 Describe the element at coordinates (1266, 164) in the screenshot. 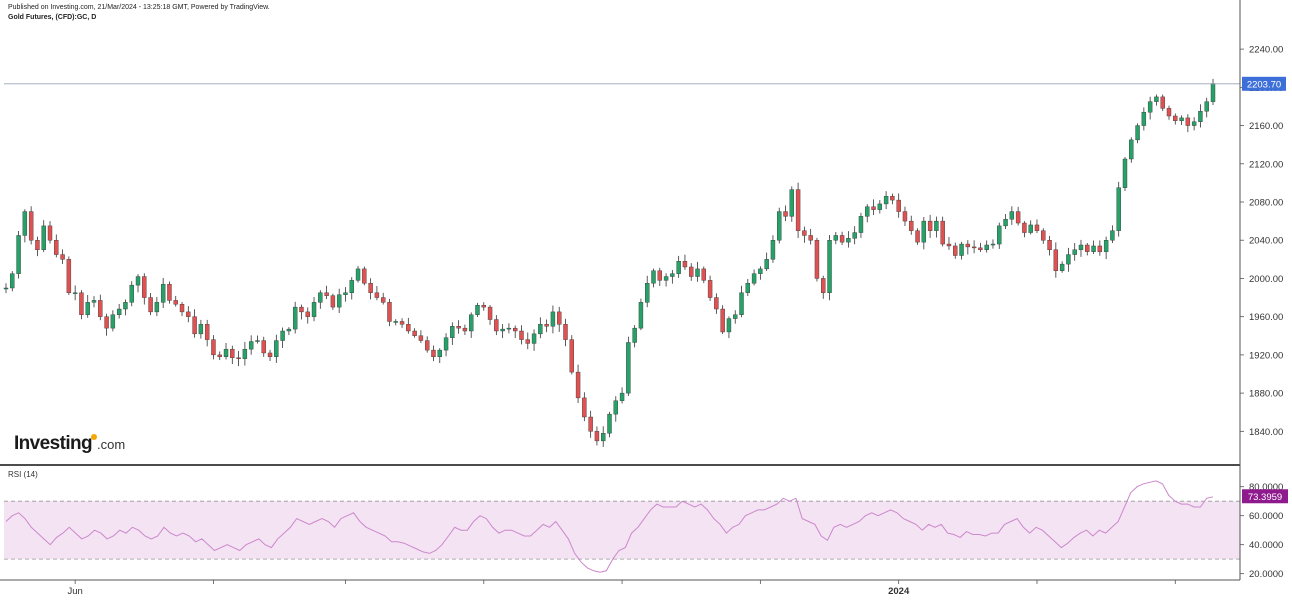

I see `price-tick-label: 2120.00` at that location.